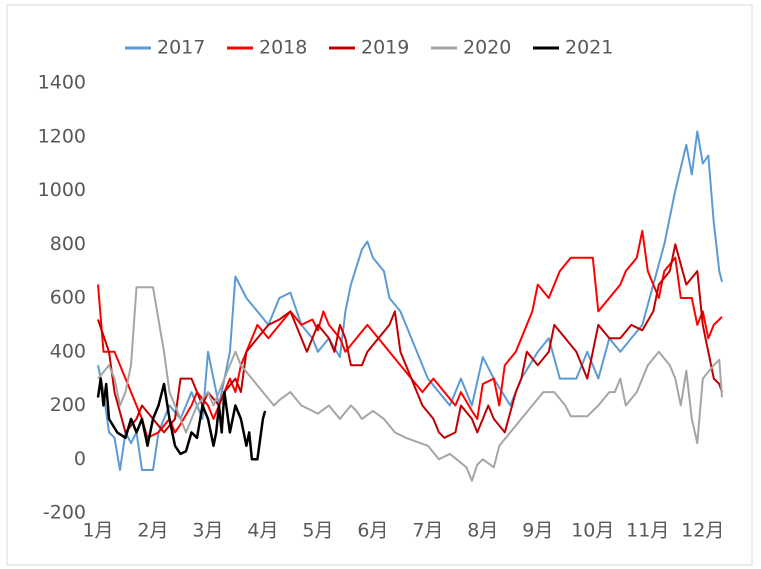  I want to click on y-tick-label: 1000, so click(62, 190).